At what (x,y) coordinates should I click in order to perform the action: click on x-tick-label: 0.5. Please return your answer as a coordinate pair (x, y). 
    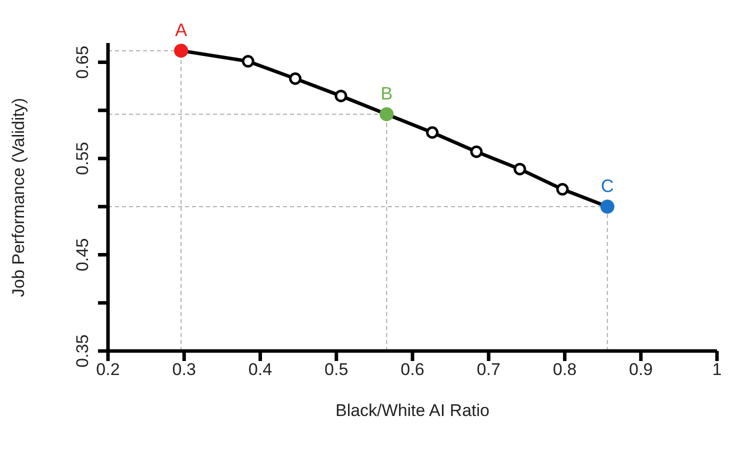
    Looking at the image, I should click on (336, 370).